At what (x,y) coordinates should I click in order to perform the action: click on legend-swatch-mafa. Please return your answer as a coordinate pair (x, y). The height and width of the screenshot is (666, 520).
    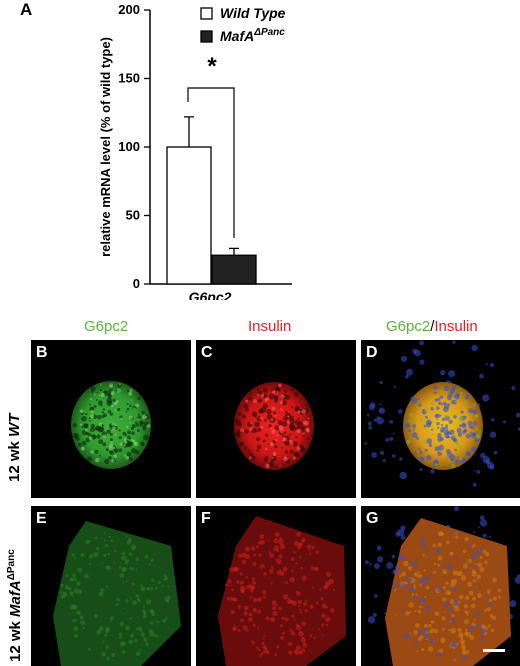
    Looking at the image, I should click on (206, 36).